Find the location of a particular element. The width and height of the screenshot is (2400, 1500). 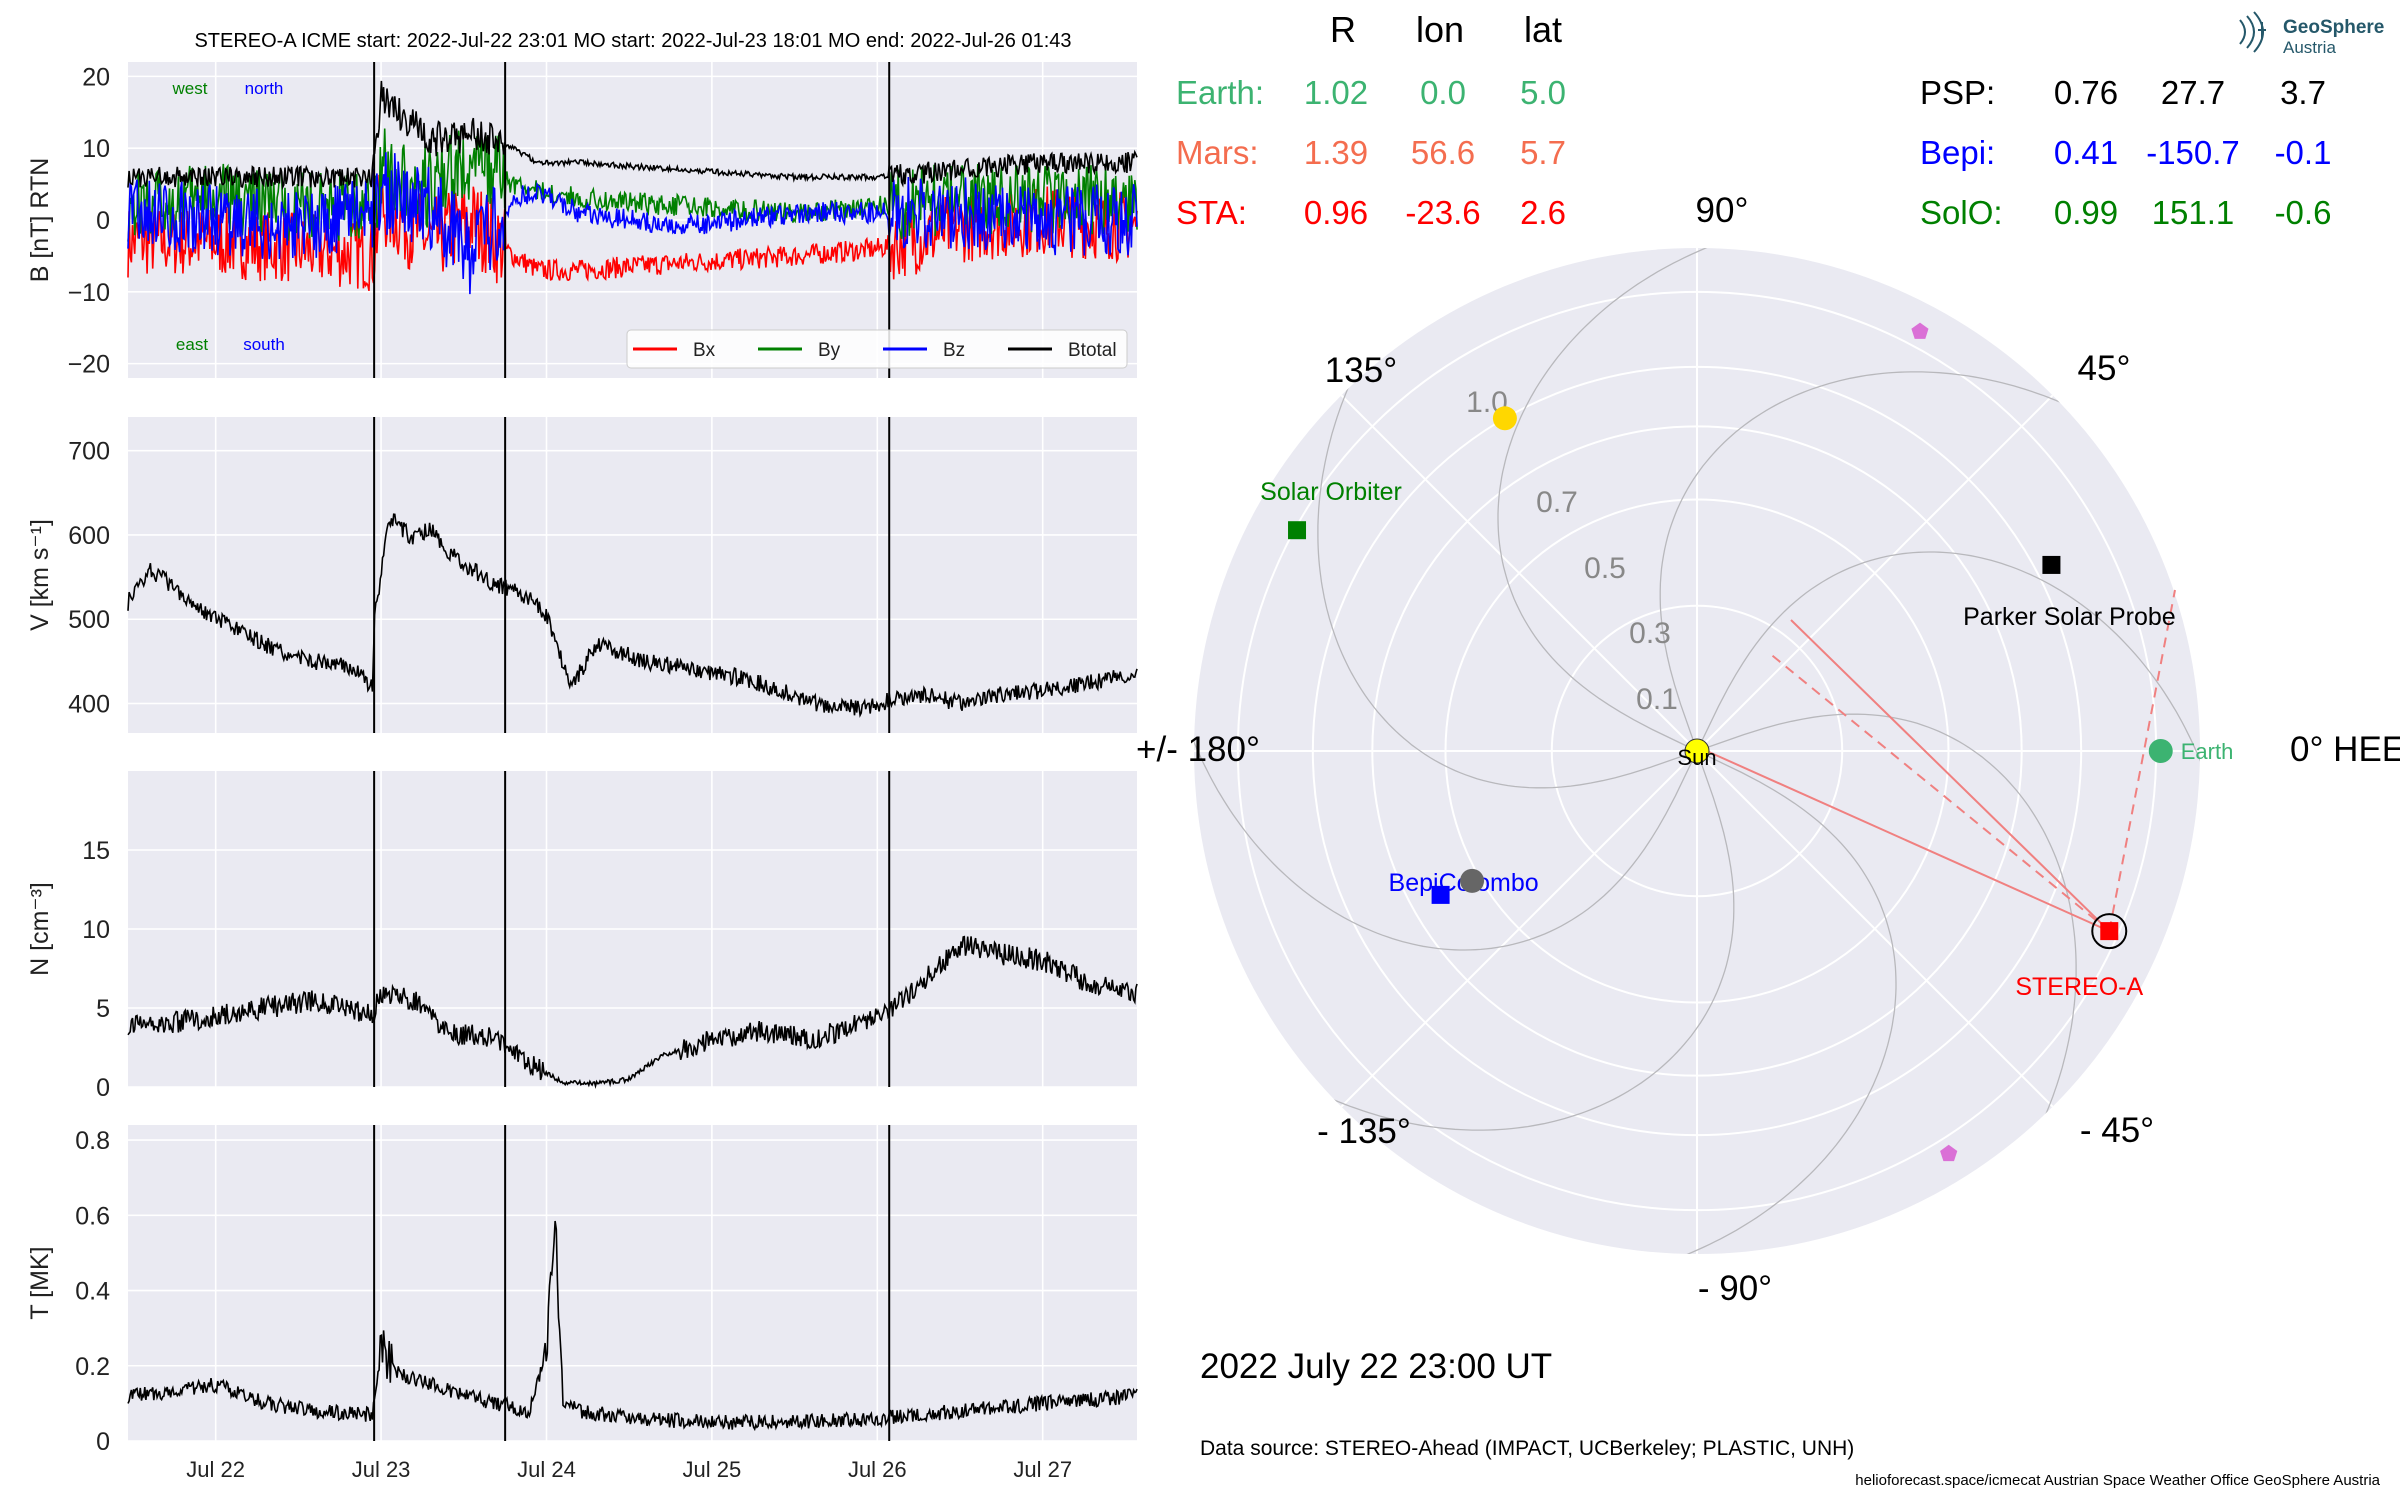

earth-label: Earth is located at coordinates (2207, 751).